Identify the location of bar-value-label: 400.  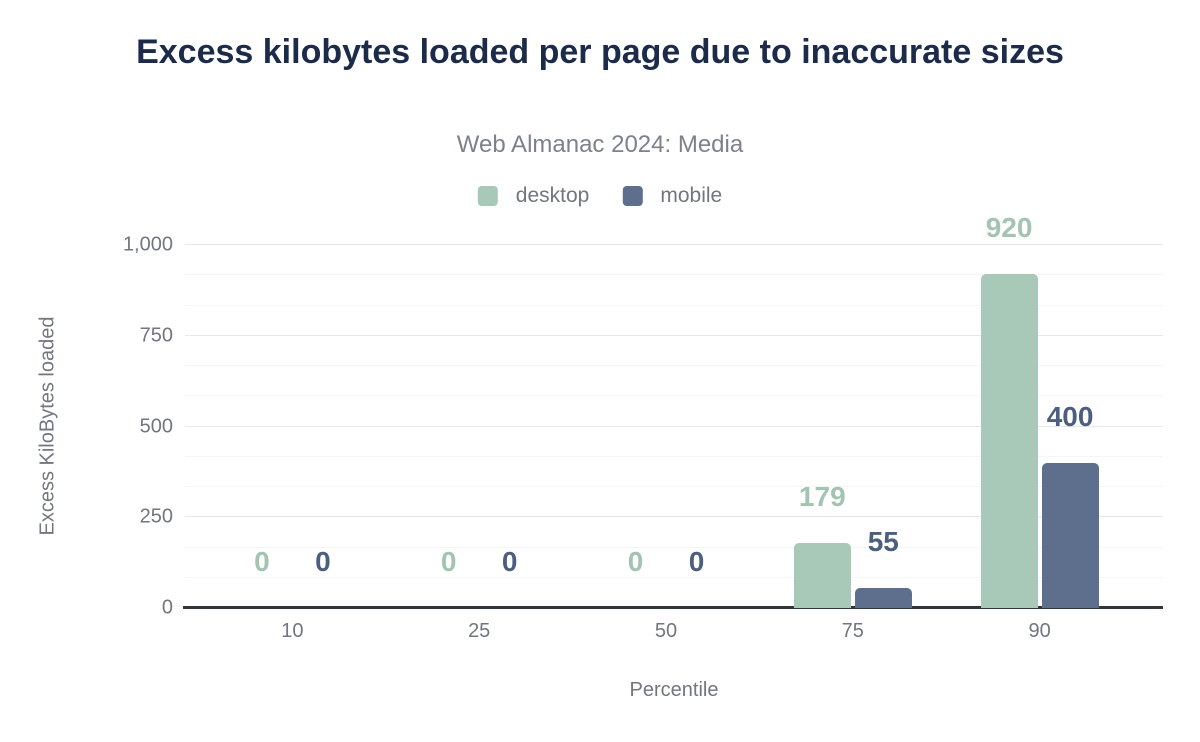
(1070, 416).